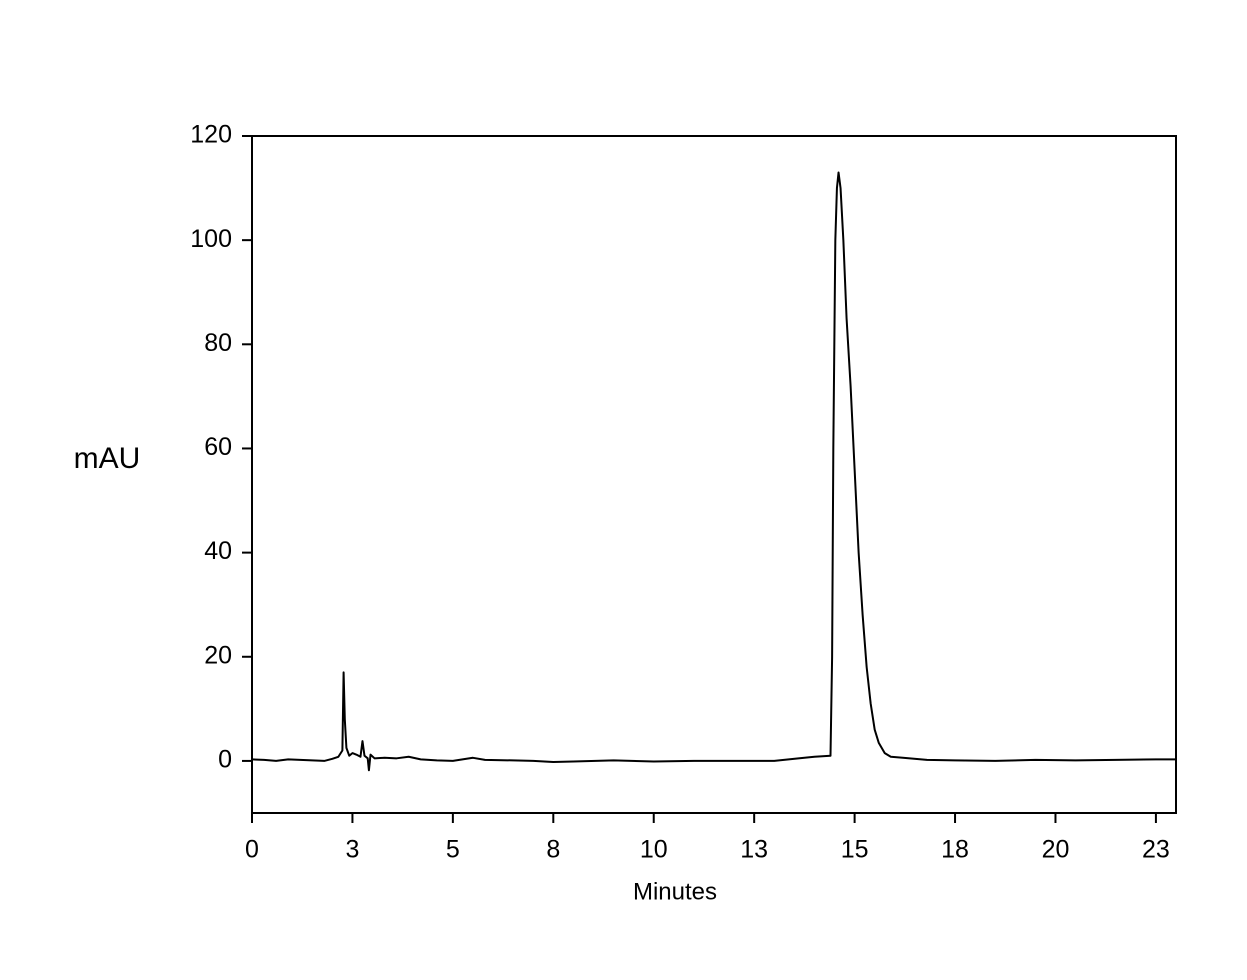 This screenshot has height=980, width=1247. I want to click on x-tick-label: 5, so click(453, 850).